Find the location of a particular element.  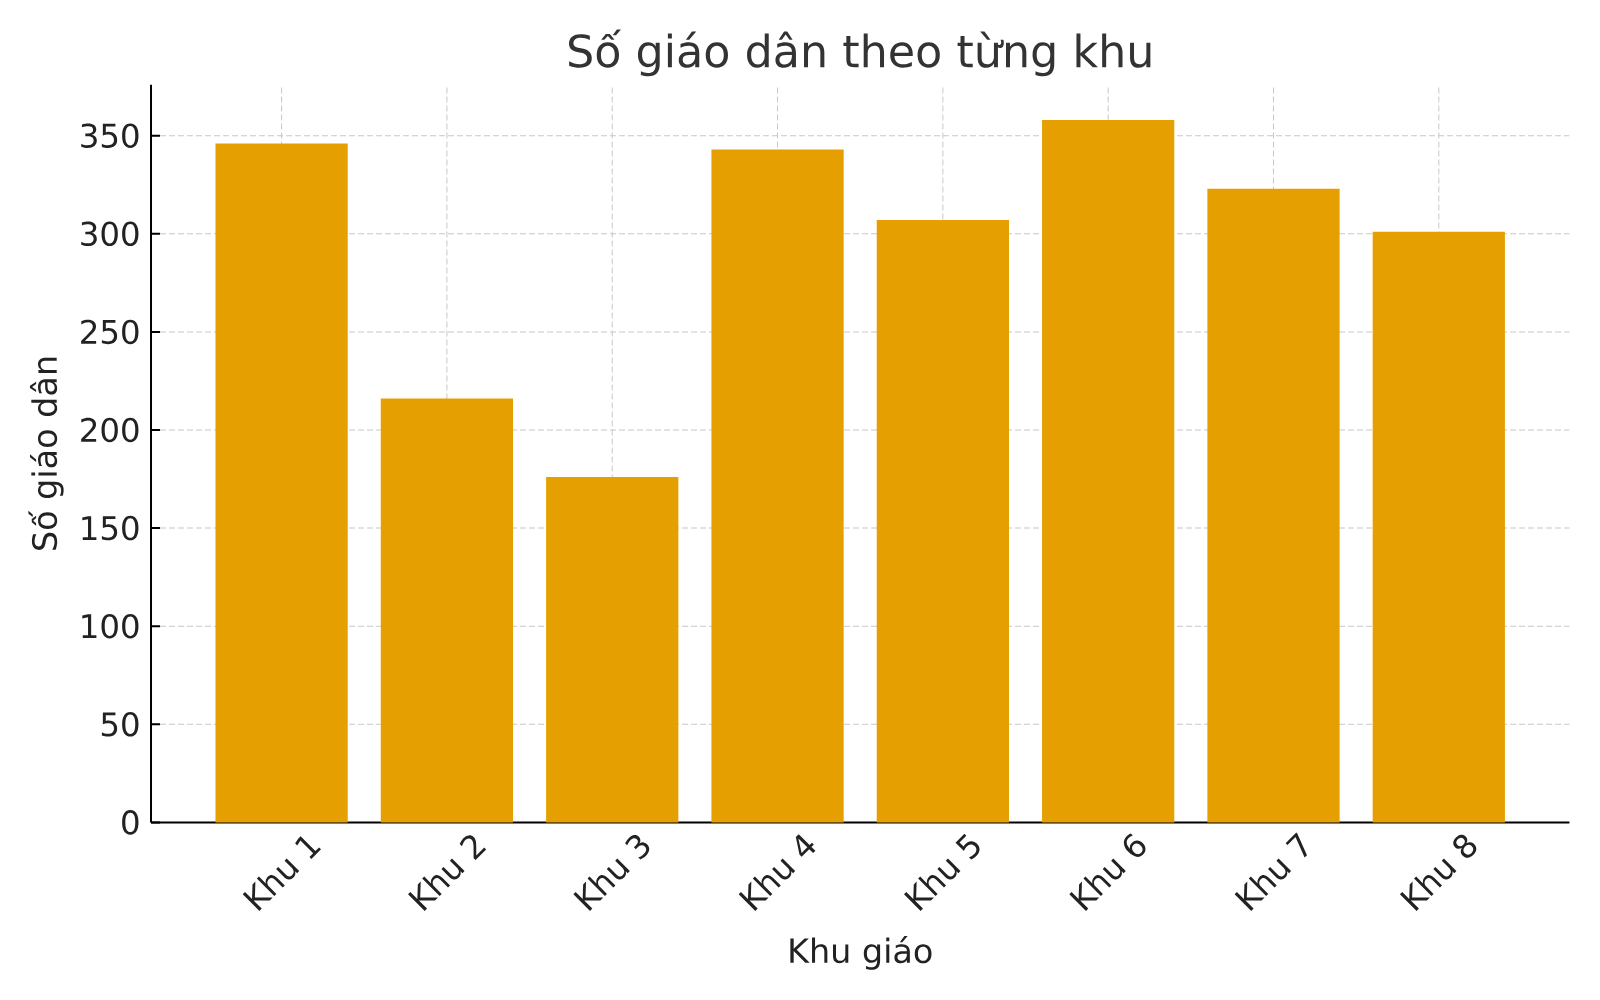

x-tick-label: Khu 8 is located at coordinates (1438, 872).